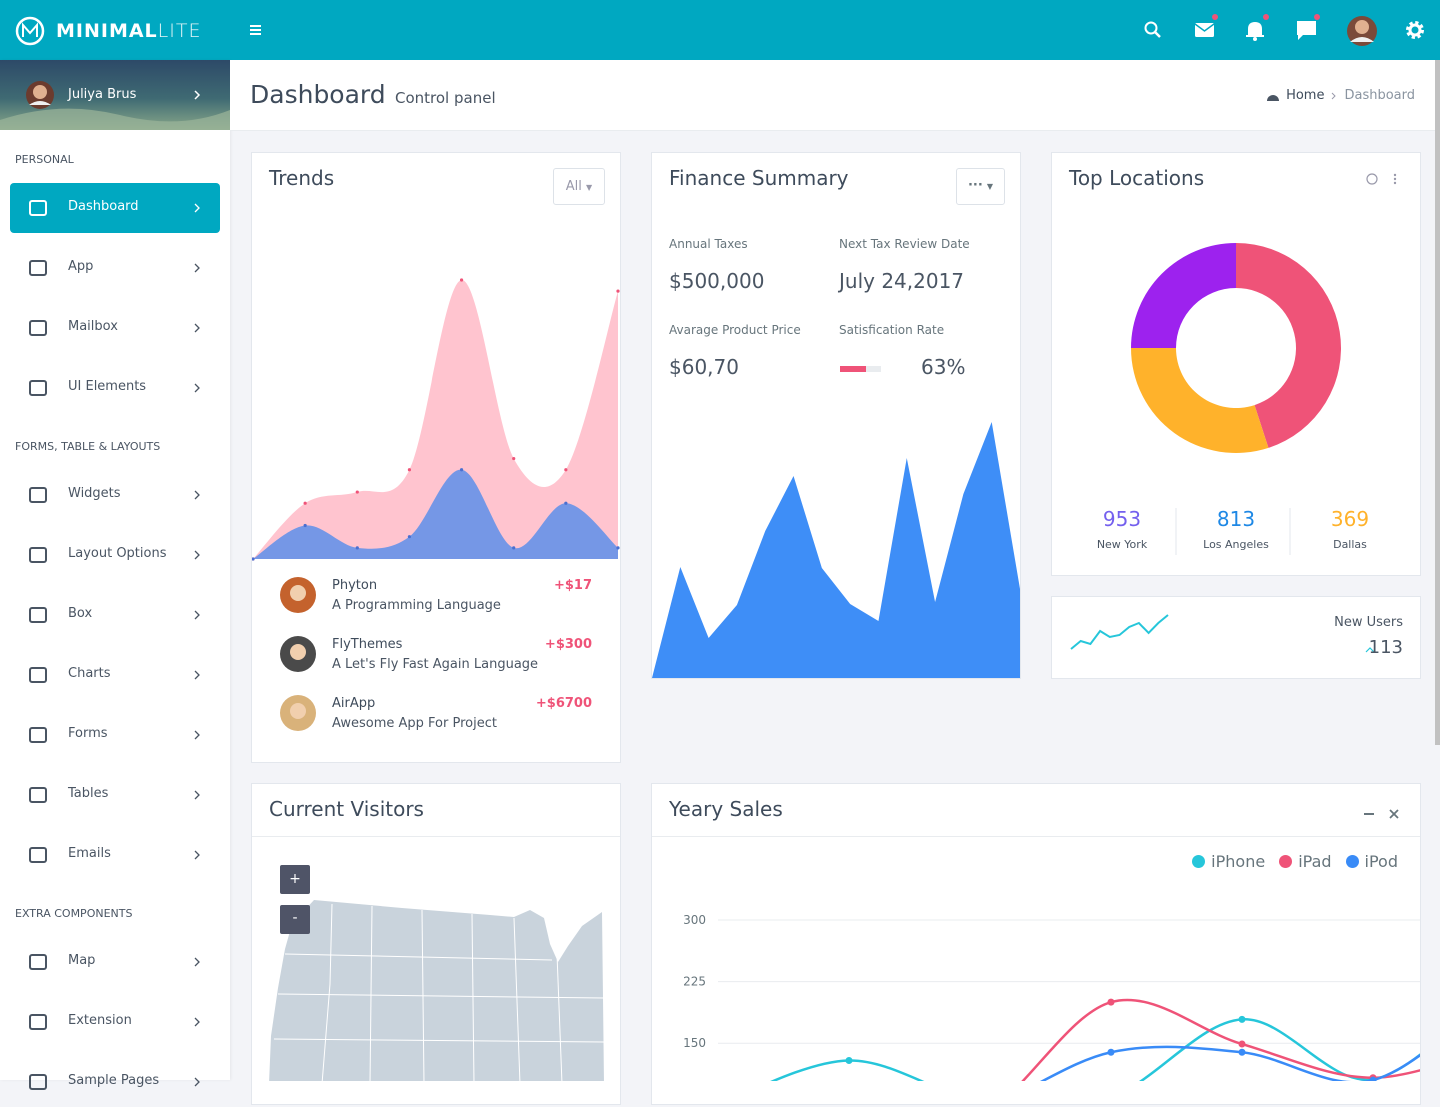 The height and width of the screenshot is (1107, 1440). I want to click on user-avatar, so click(1362, 31).